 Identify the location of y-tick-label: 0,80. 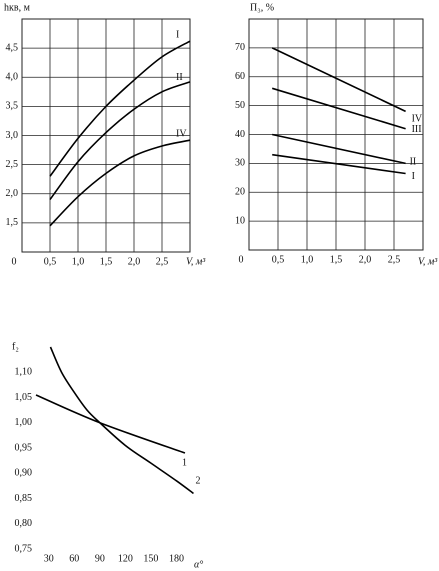
(24, 523).